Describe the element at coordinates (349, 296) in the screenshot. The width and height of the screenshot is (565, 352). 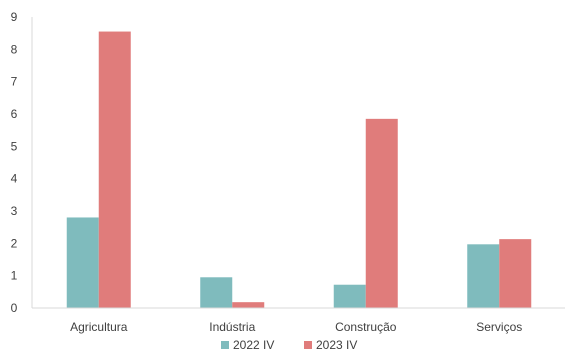
I see `bar-construção-0` at that location.